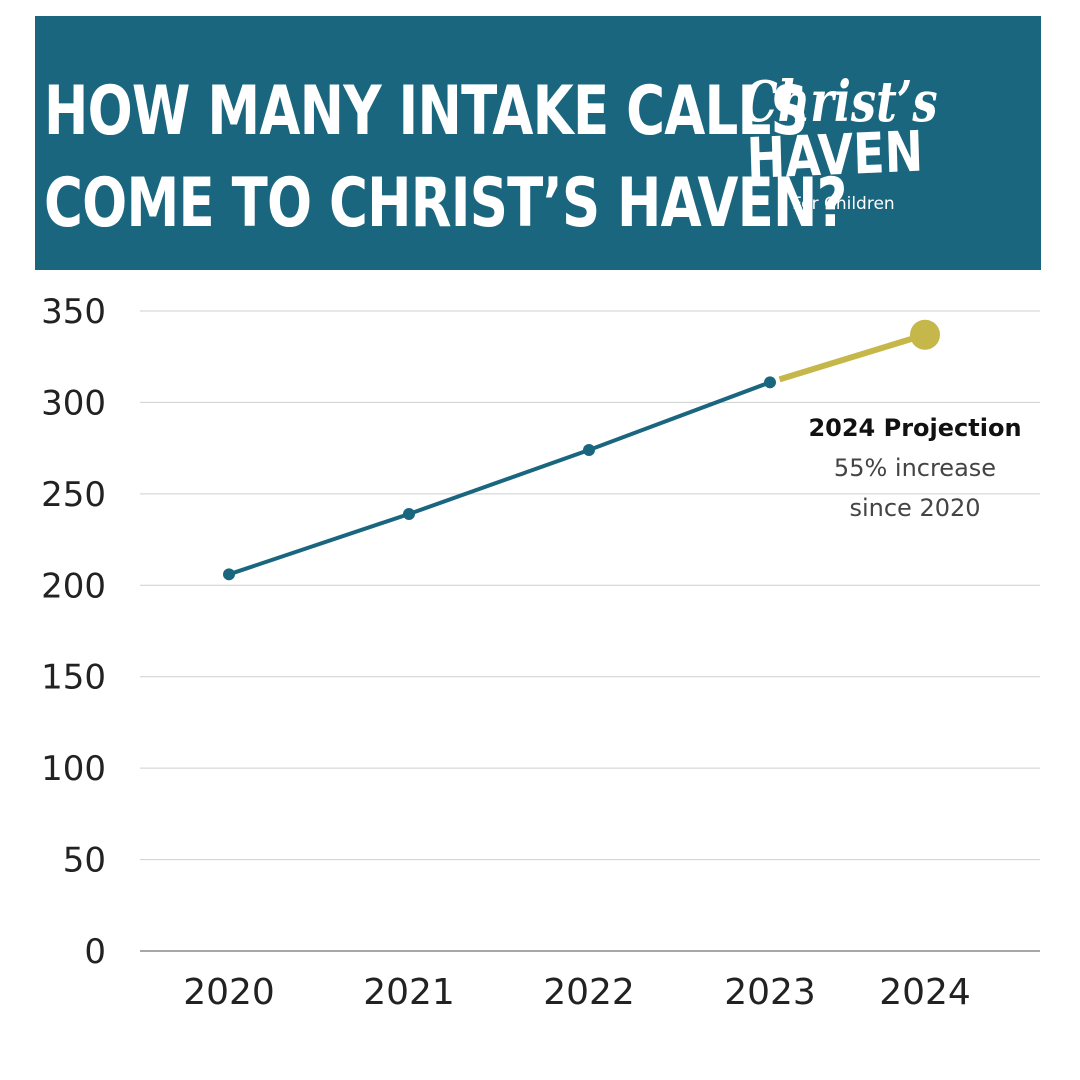 This screenshot has height=1080, width=1080. What do you see at coordinates (914, 428) in the screenshot?
I see `projection-annotation-title: 2024 Projection` at bounding box center [914, 428].